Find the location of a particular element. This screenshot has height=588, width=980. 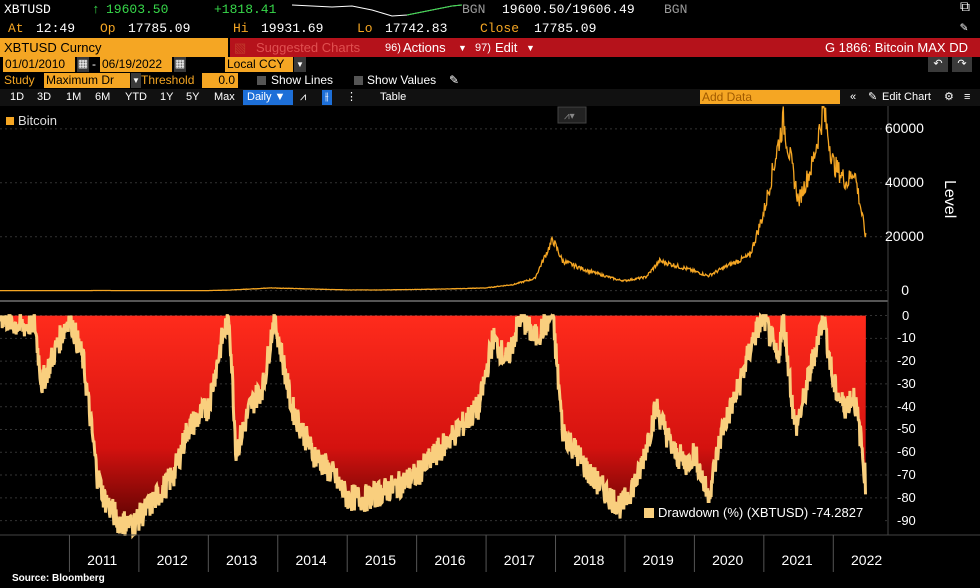

line-chart-icon: ⩘ is located at coordinates (303, 97).